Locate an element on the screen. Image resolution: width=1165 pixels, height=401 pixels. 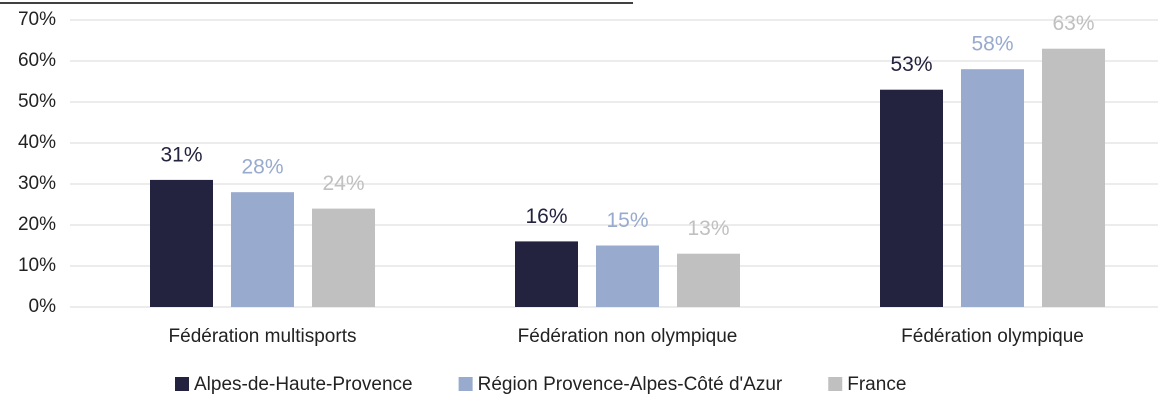
data-label: 31% is located at coordinates (181, 154).